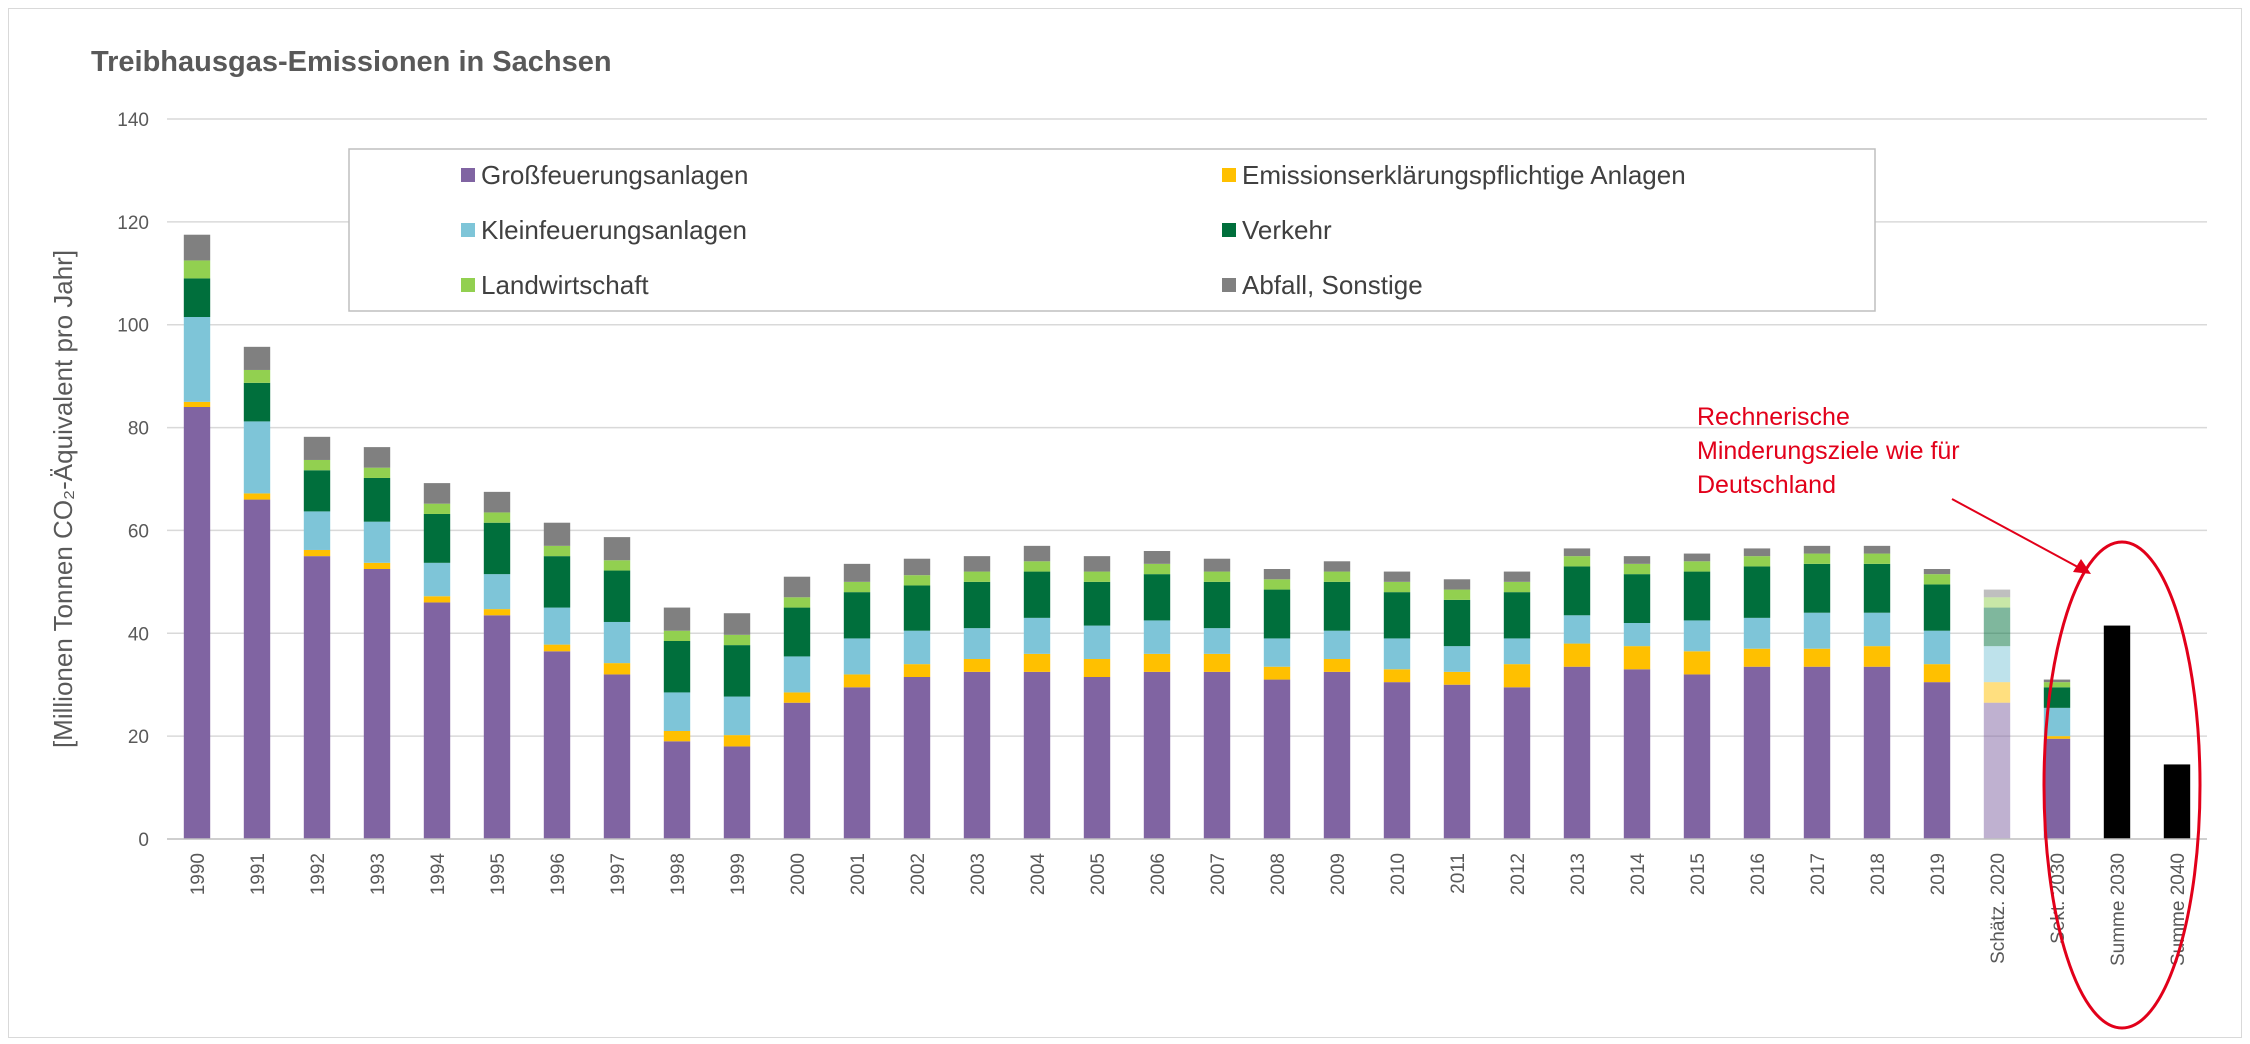 Image resolution: width=2250 pixels, height=1044 pixels. What do you see at coordinates (617, 596) in the screenshot?
I see `bar-verkehr-1997` at bounding box center [617, 596].